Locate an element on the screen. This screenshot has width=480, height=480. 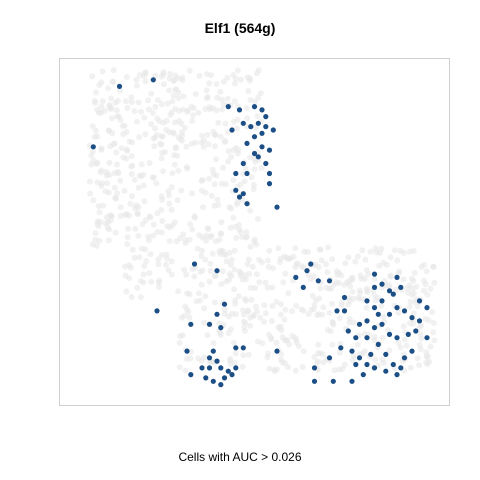
chart-title: Elf1 (564g) is located at coordinates (240, 28).